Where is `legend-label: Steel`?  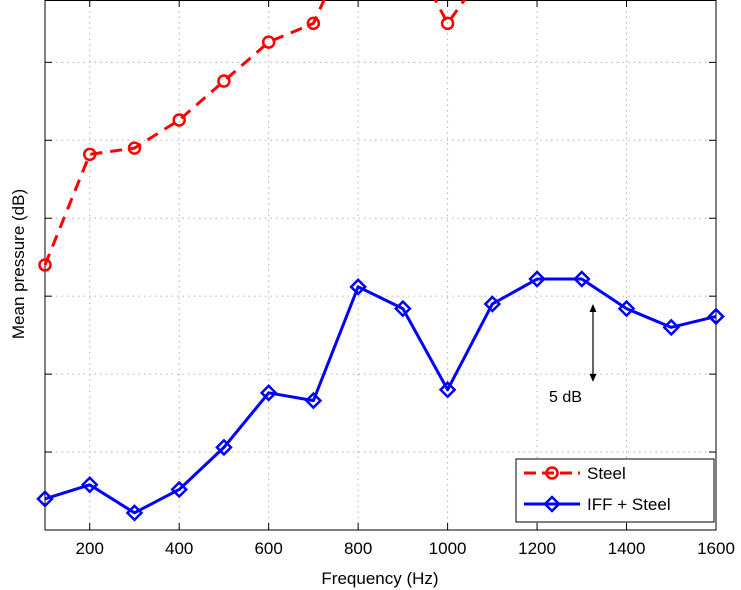 legend-label: Steel is located at coordinates (606, 473).